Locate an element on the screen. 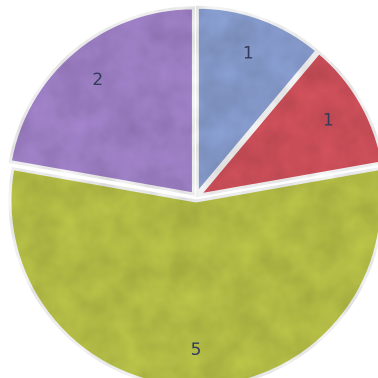 The height and width of the screenshot is (378, 378). pie-slice-label-3: 5 is located at coordinates (196, 350).